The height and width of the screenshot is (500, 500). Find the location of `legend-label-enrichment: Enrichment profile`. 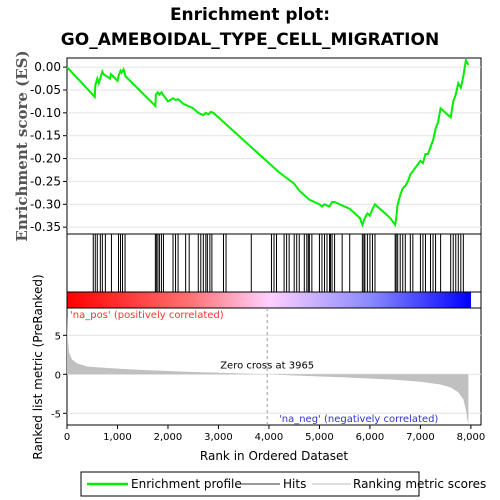

legend-label-enrichment: Enrichment profile is located at coordinates (186, 484).